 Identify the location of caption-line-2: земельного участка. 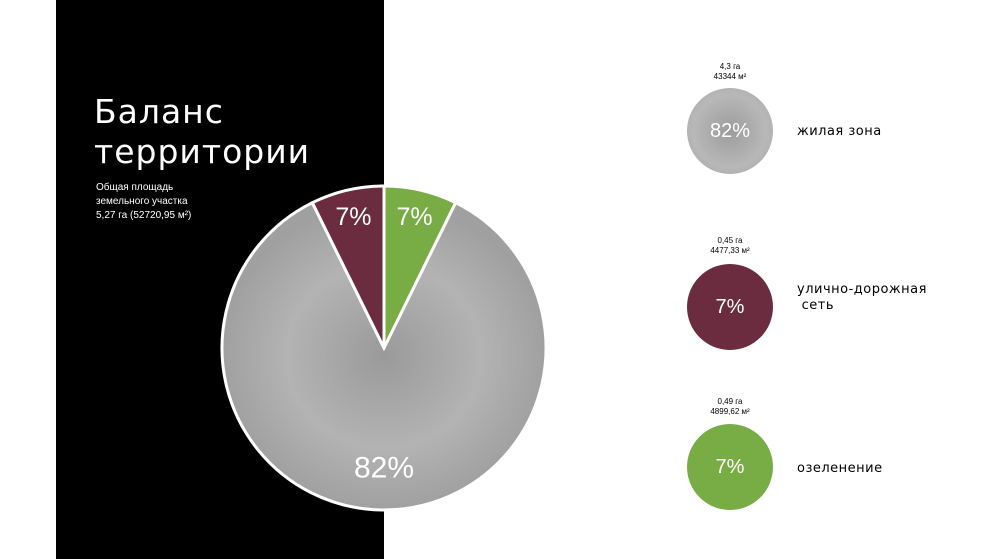
(142, 201).